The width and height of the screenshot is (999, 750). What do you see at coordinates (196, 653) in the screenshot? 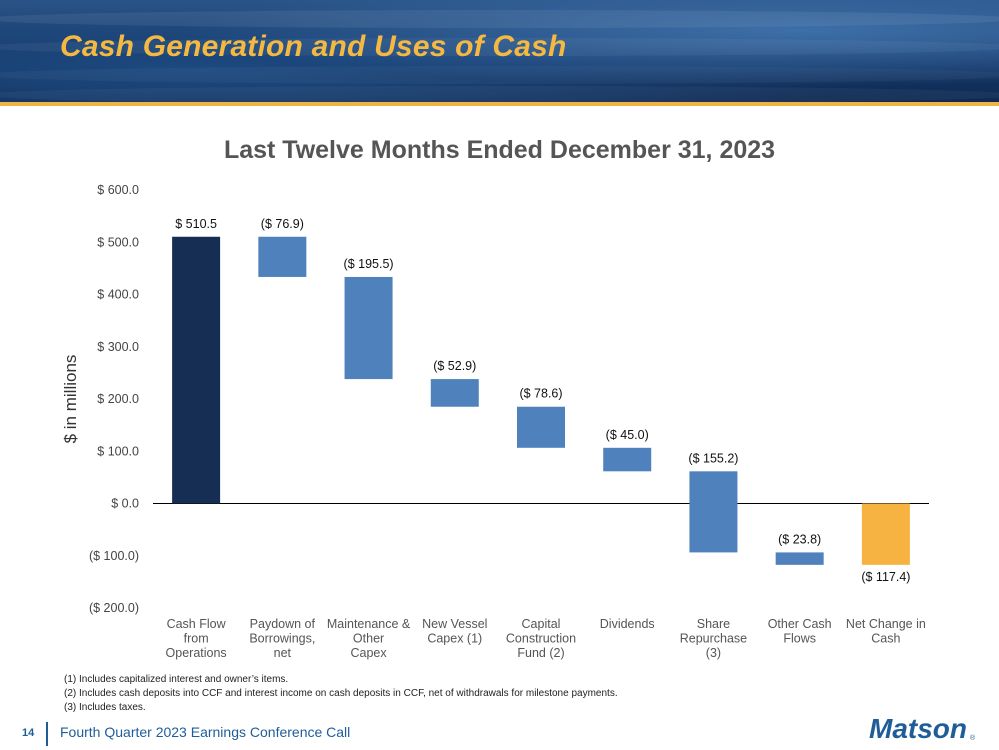
I see `x-tick-label: Operations` at bounding box center [196, 653].